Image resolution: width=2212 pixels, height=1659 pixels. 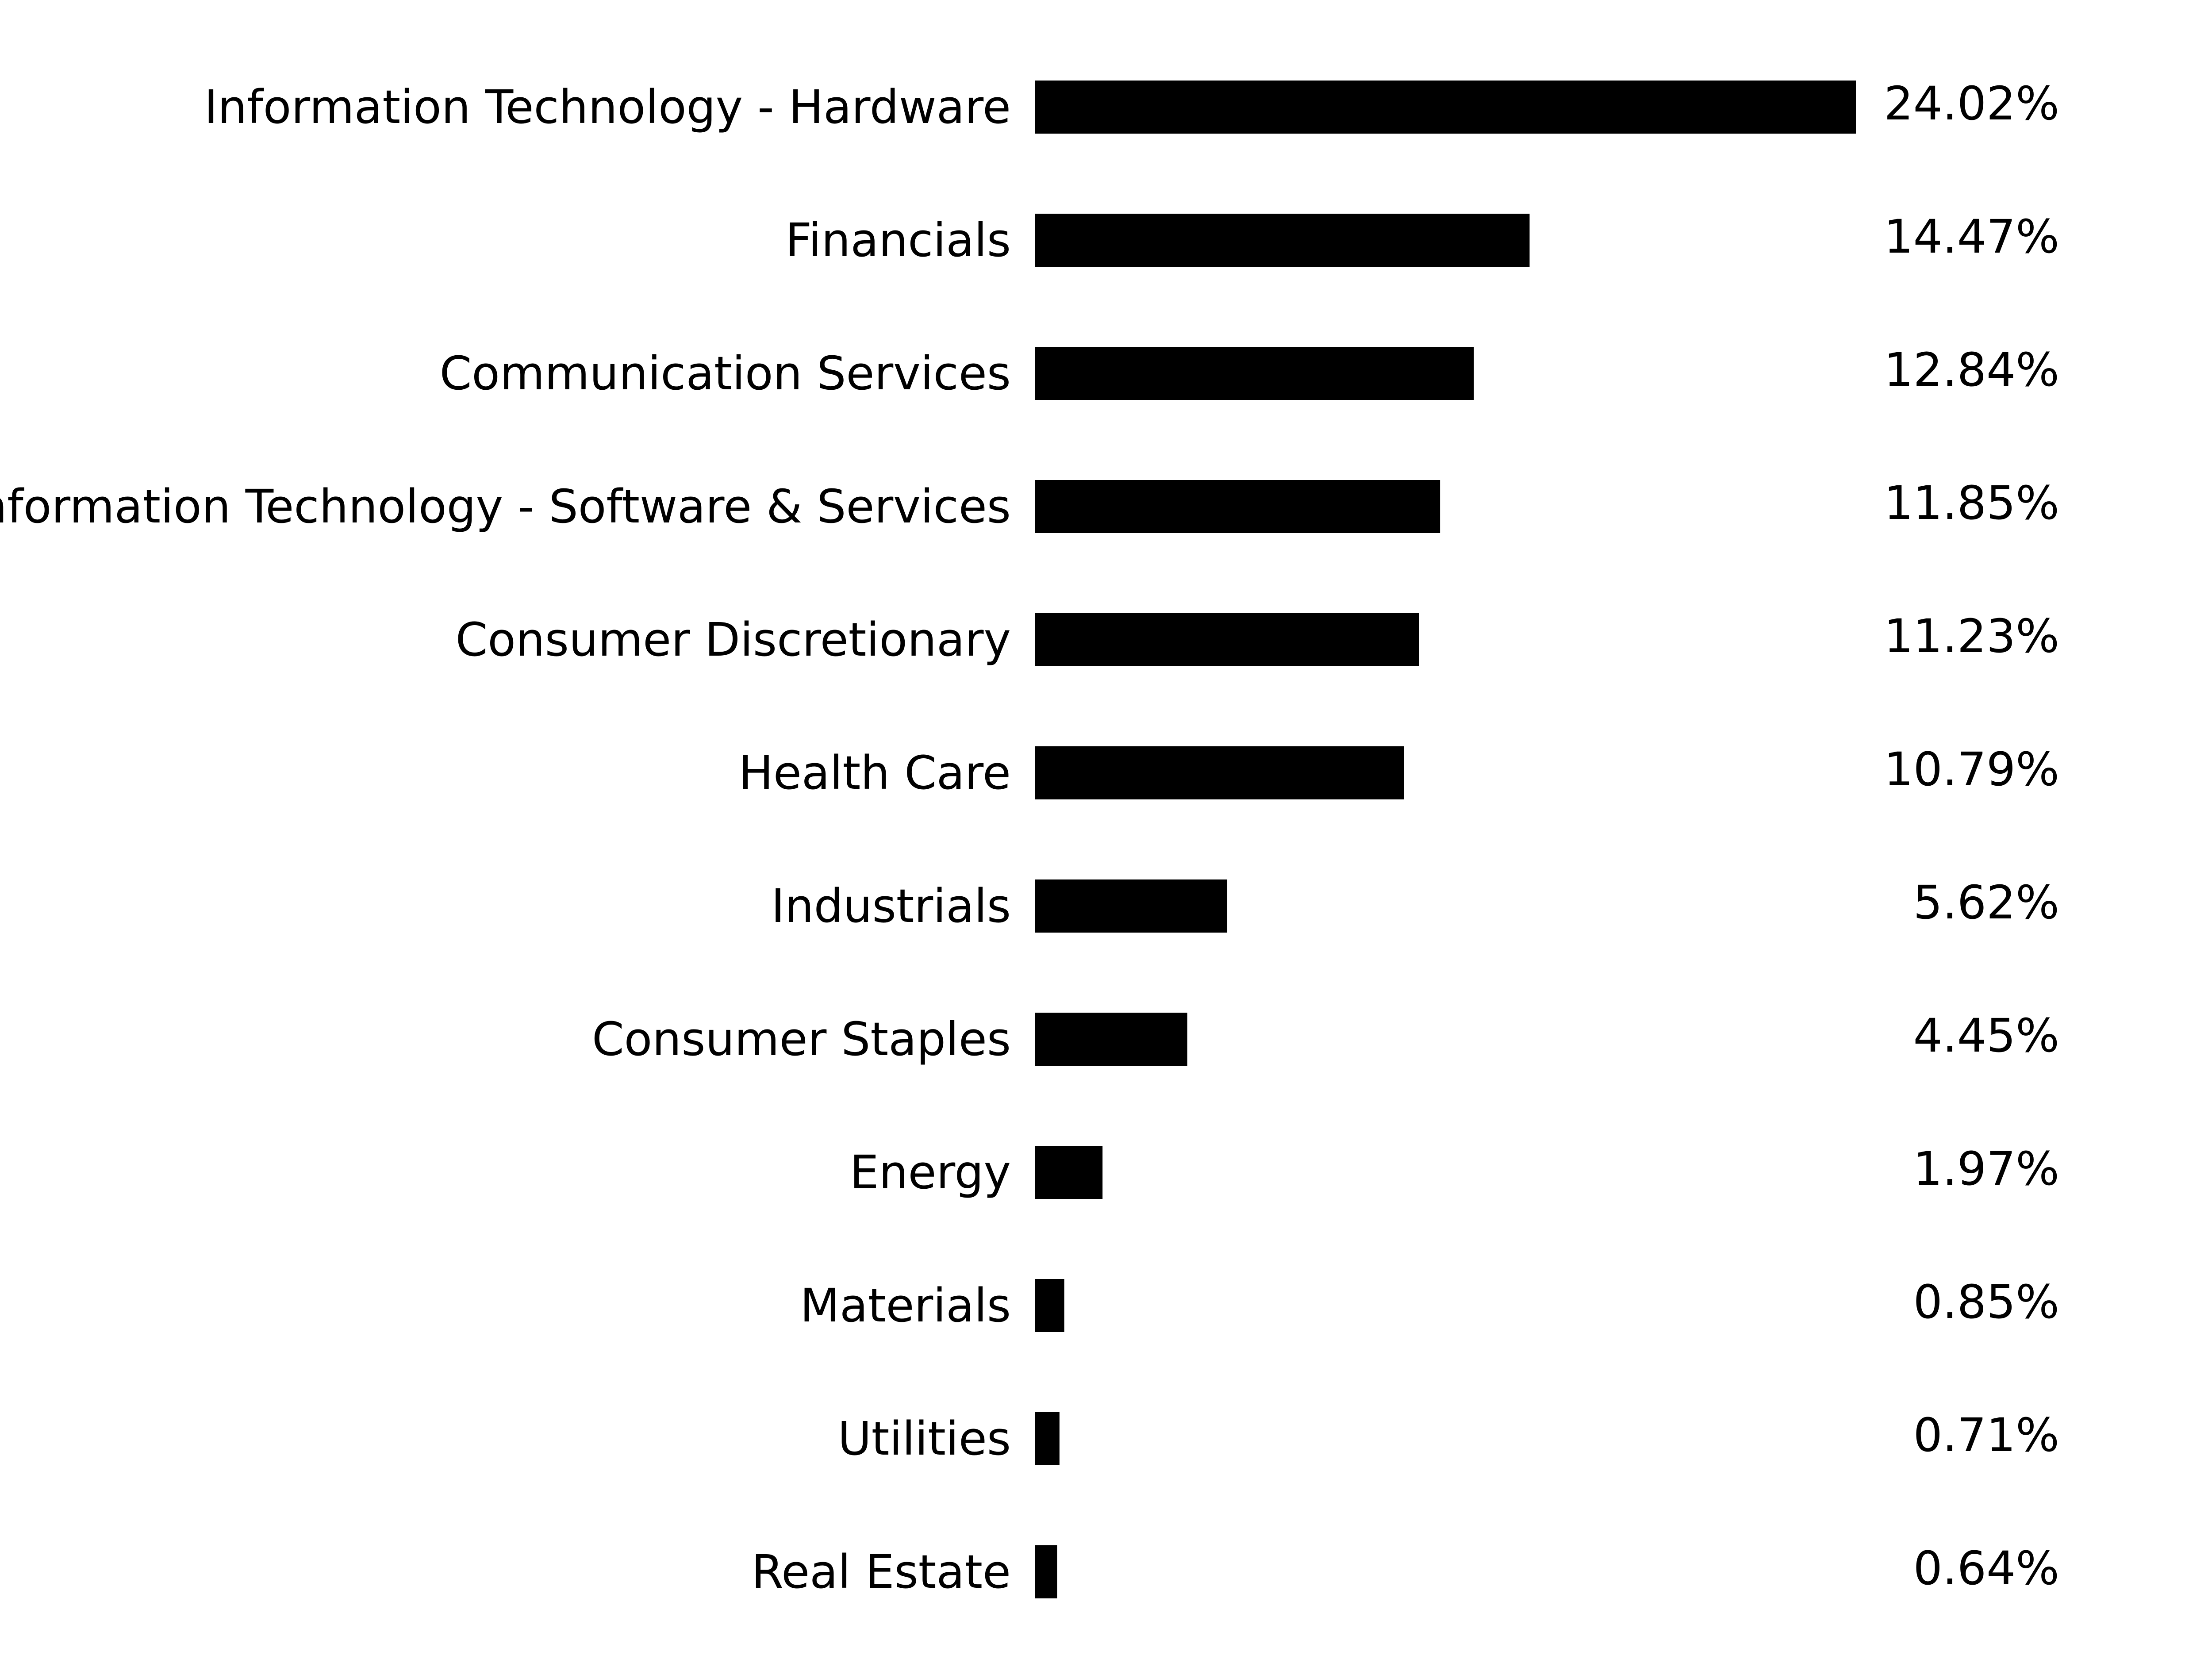 What do you see at coordinates (1986, 1169) in the screenshot?
I see `value-label-8: 1.97%` at bounding box center [1986, 1169].